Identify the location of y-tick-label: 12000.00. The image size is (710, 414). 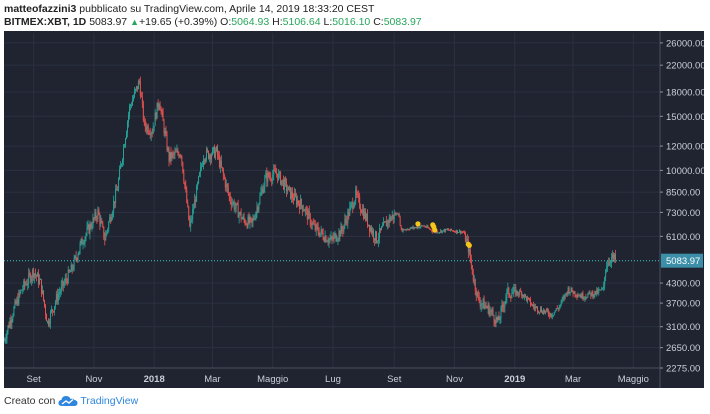
(685, 147).